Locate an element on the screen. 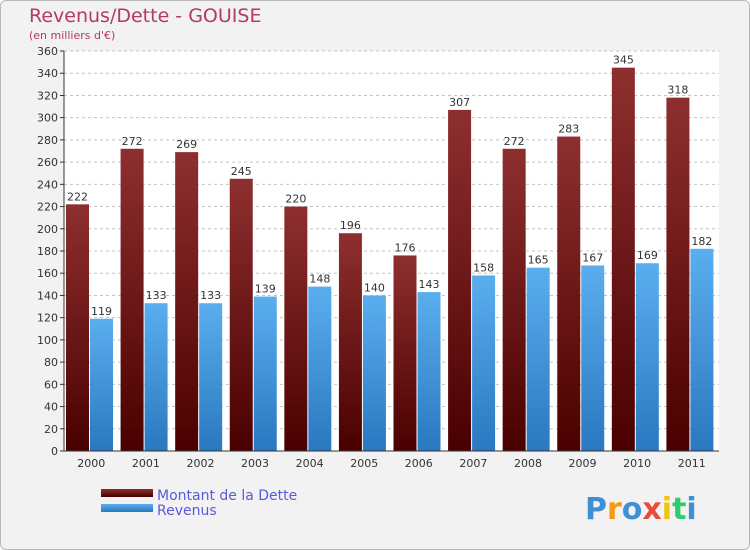 The width and height of the screenshot is (750, 550). x-tick-label: 2004 is located at coordinates (310, 463).